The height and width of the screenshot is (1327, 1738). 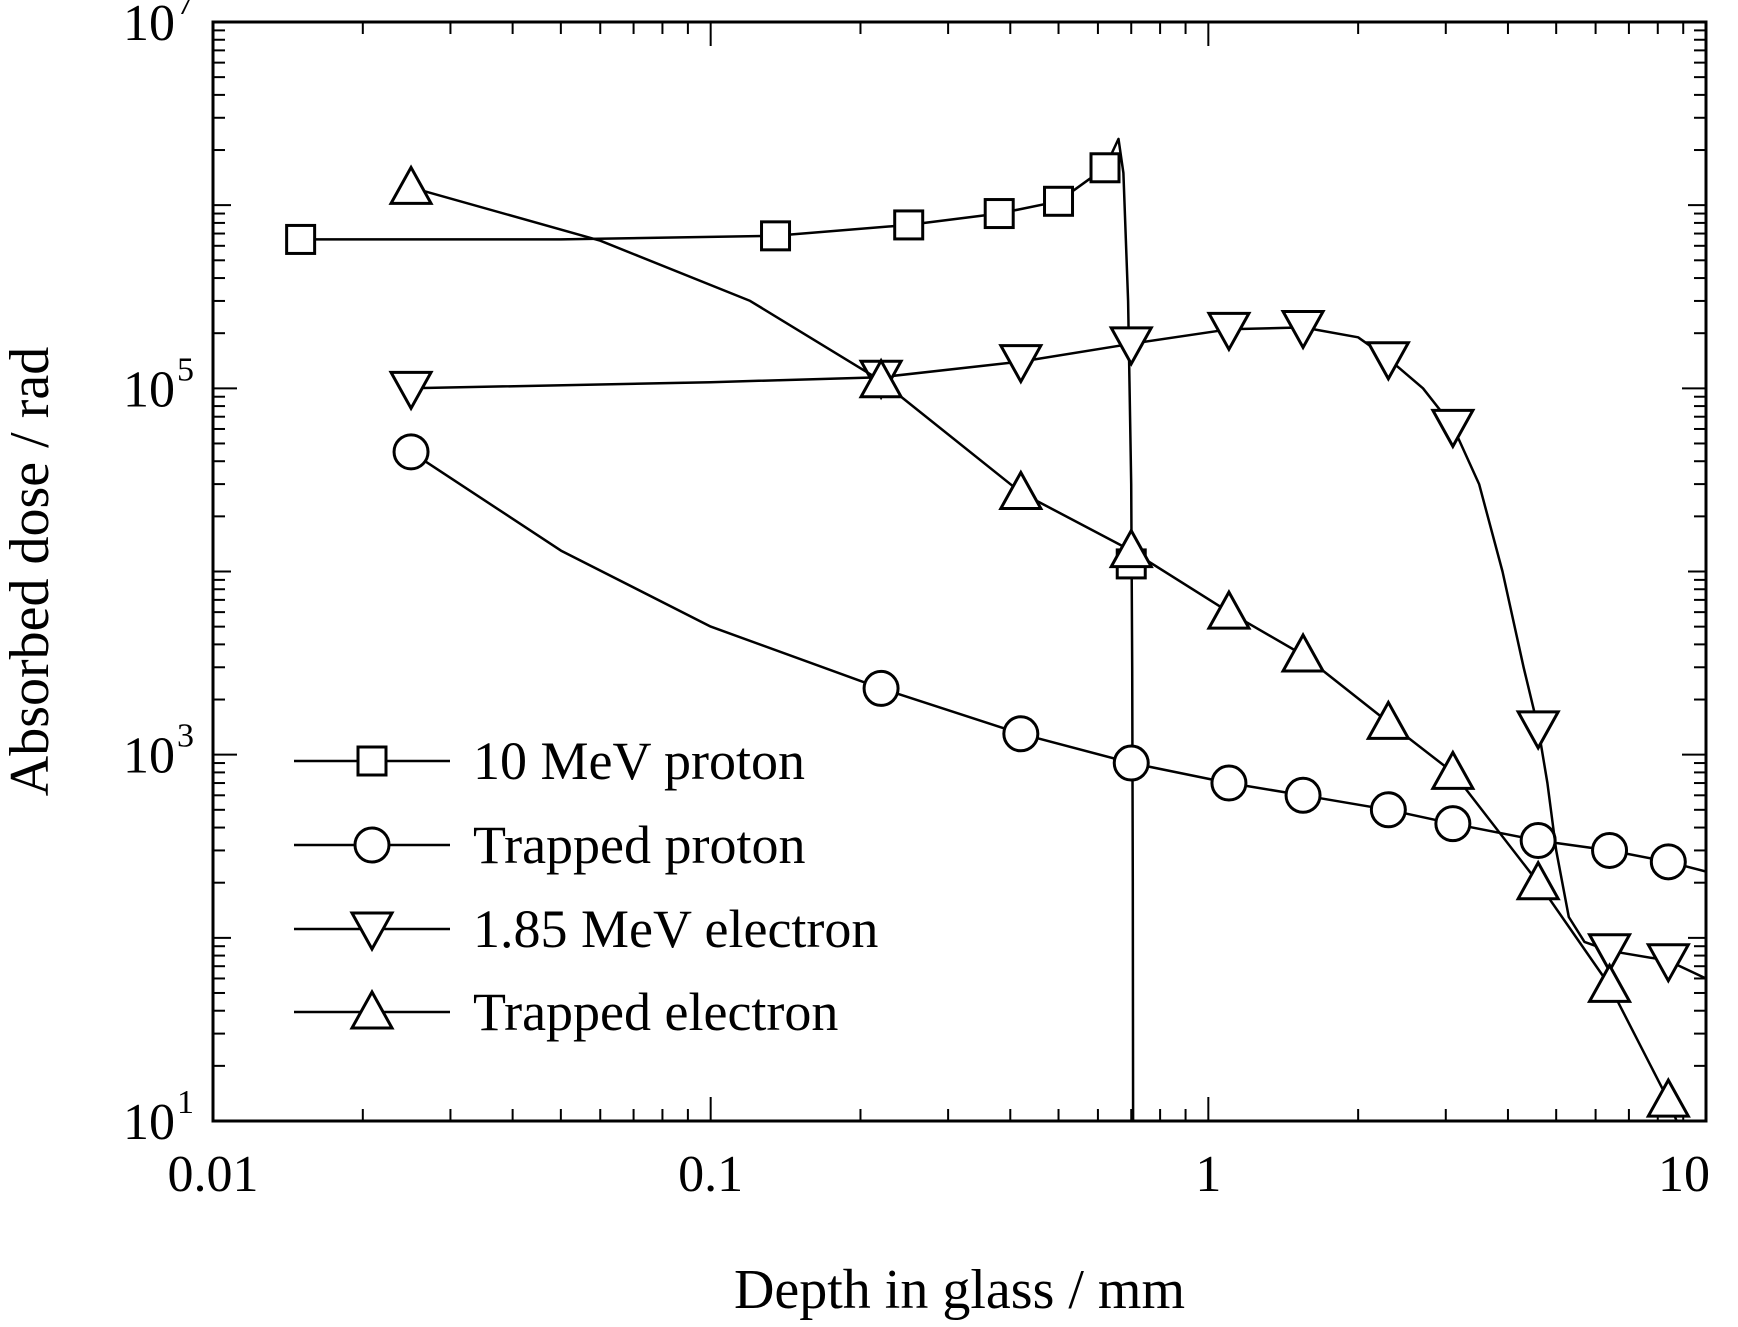 What do you see at coordinates (185, 736) in the screenshot?
I see `y-tick-exponent: 3` at bounding box center [185, 736].